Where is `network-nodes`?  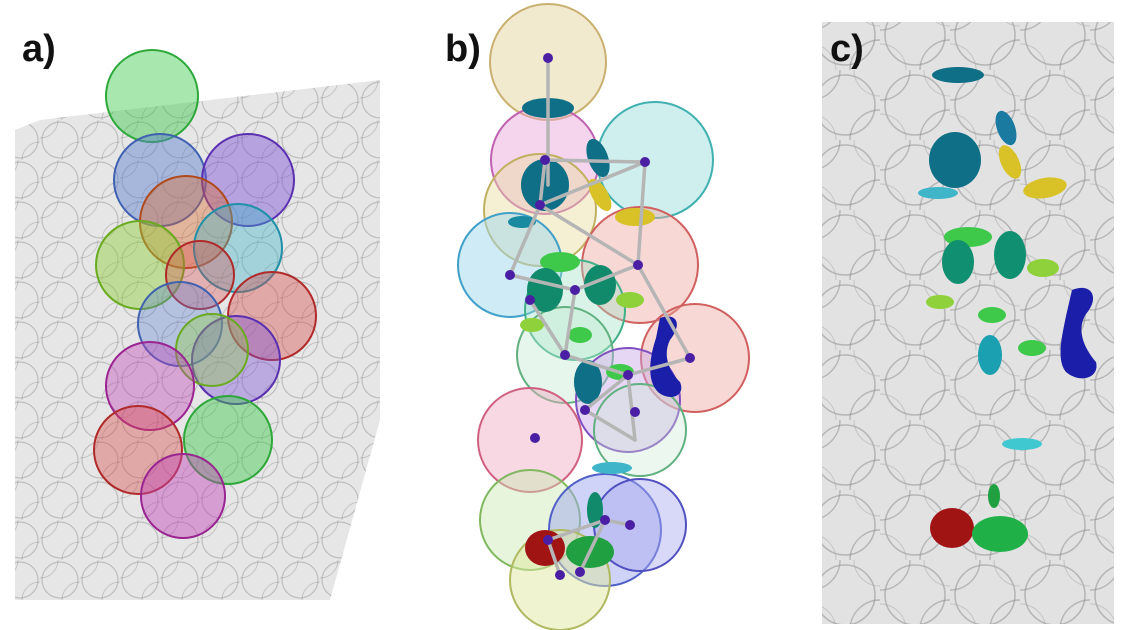 network-nodes is located at coordinates (600, 316).